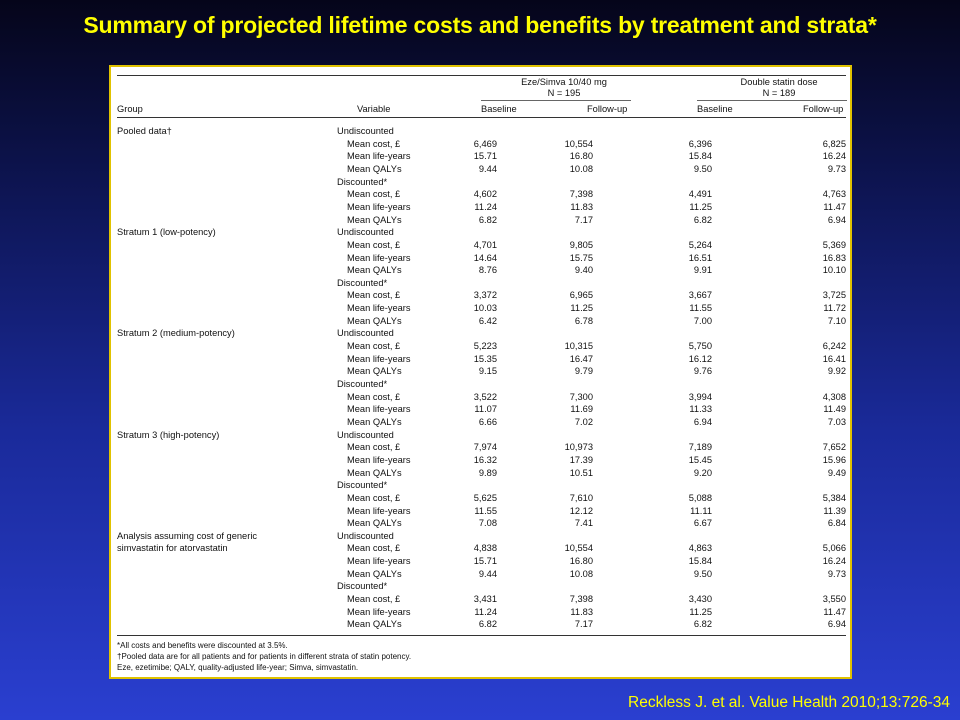 This screenshot has height=720, width=960. What do you see at coordinates (485, 447) in the screenshot?
I see `table-cell: 7,974` at bounding box center [485, 447].